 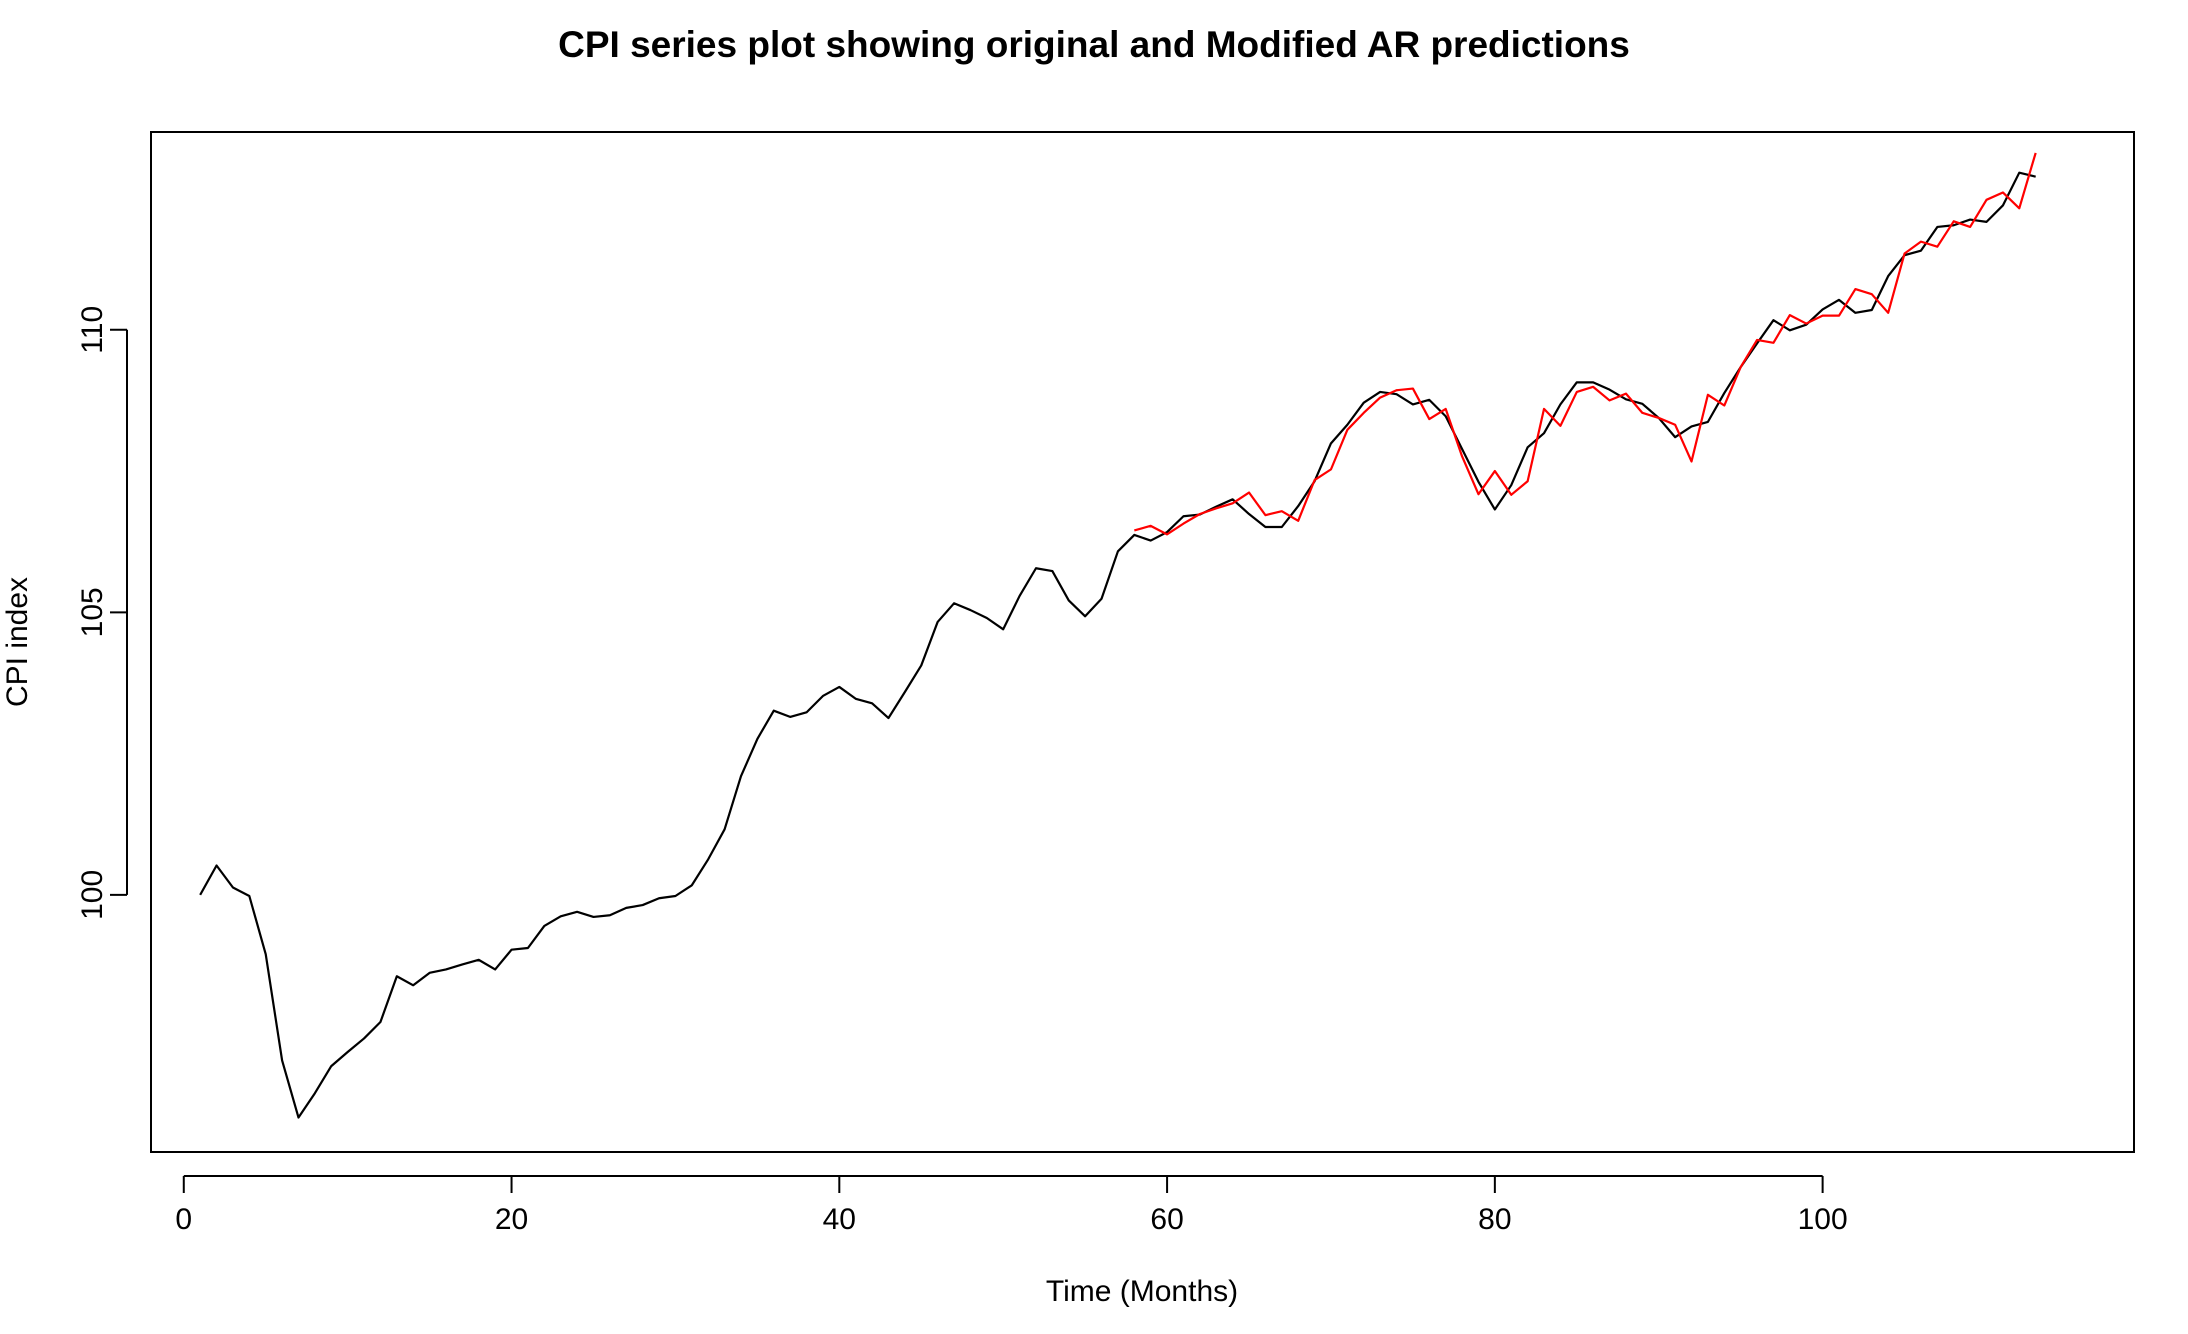 What do you see at coordinates (1142, 1291) in the screenshot?
I see `x-axis-label: Time (Months)` at bounding box center [1142, 1291].